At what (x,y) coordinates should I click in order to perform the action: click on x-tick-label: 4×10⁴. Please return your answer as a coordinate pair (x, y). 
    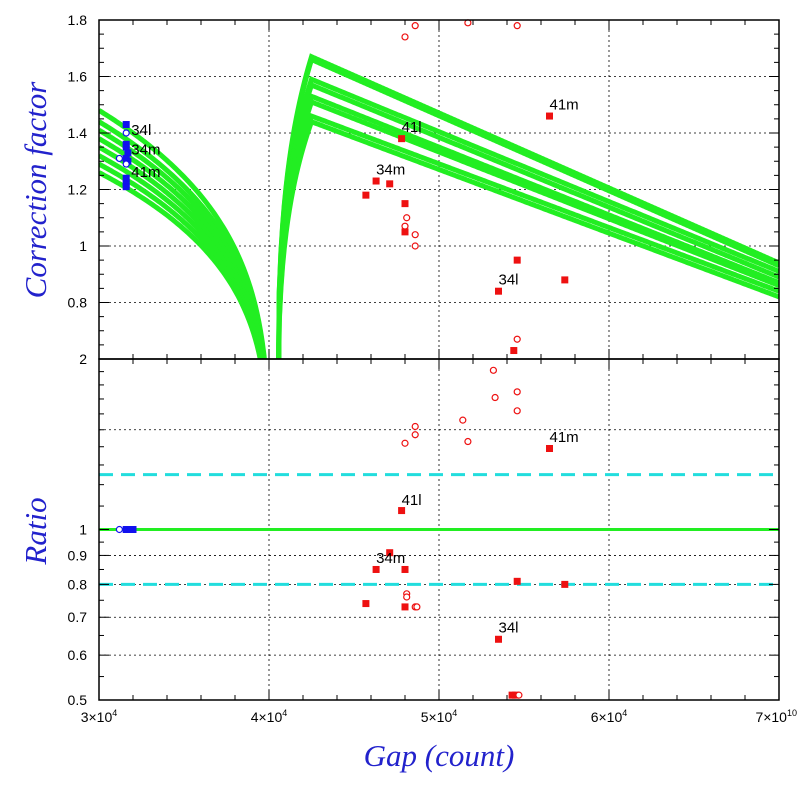
    Looking at the image, I should click on (269, 716).